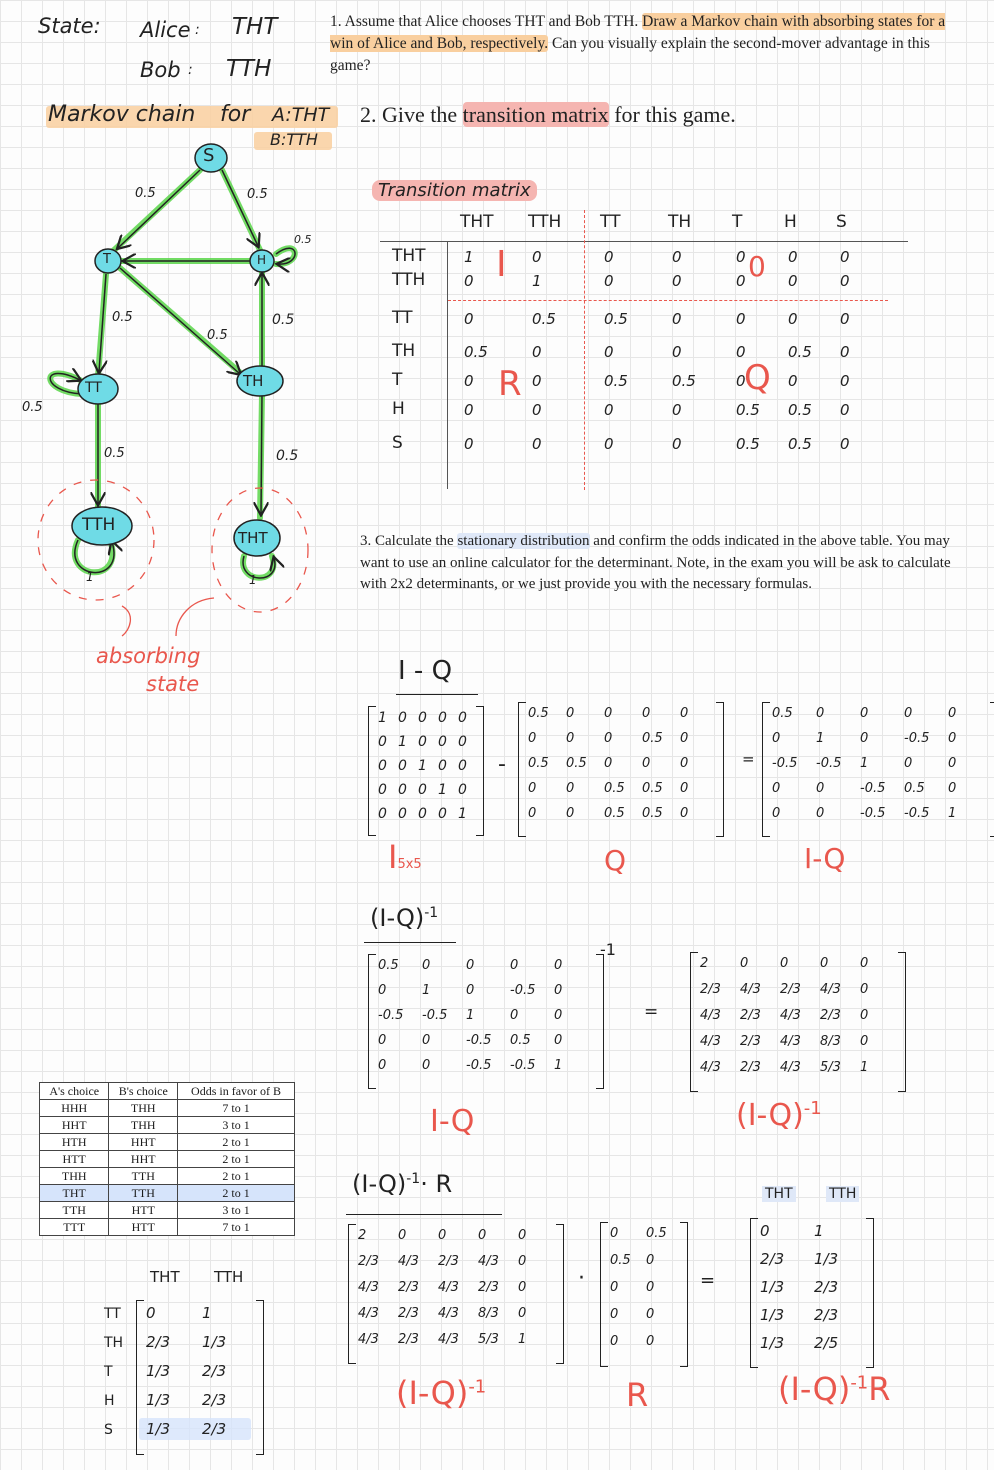  Describe the element at coordinates (236, 1142) in the screenshot. I see `table-cell: 2 to 1` at that location.